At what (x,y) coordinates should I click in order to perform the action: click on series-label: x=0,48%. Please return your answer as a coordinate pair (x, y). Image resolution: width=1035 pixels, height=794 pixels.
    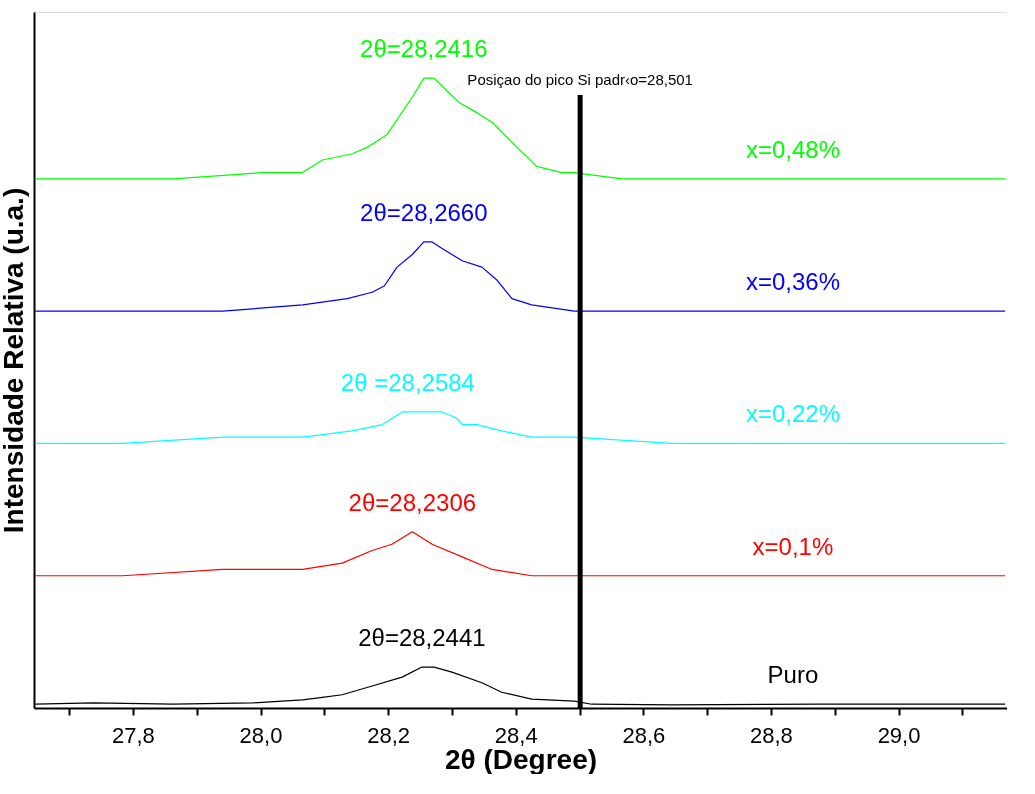
    Looking at the image, I should click on (792, 149).